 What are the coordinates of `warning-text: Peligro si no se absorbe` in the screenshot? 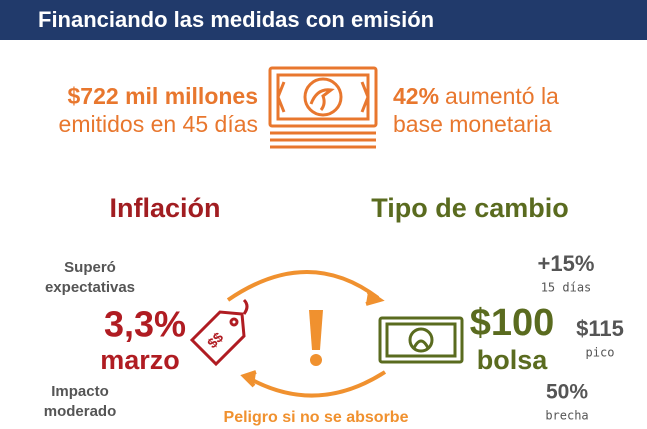 It's located at (316, 417).